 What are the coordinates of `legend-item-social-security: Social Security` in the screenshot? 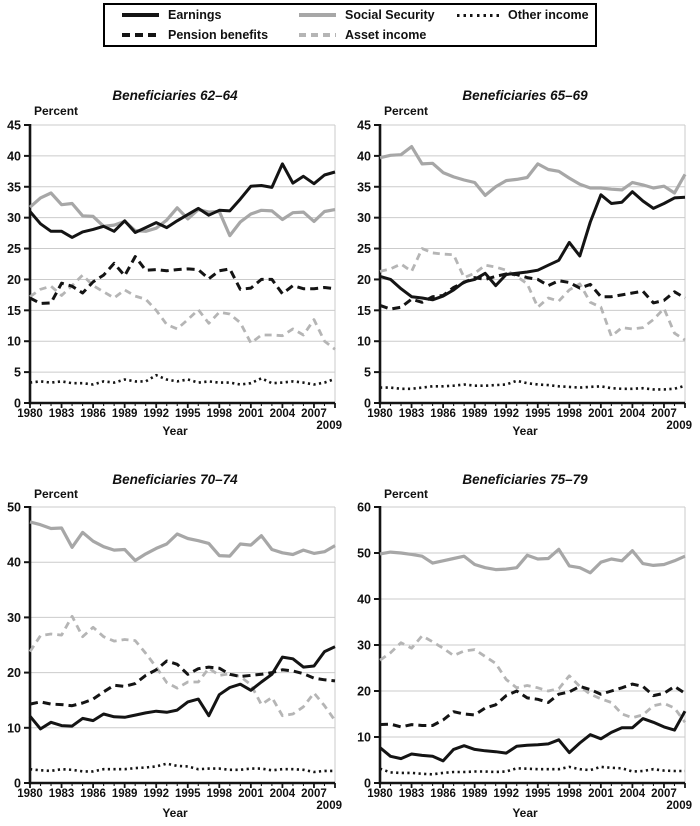 It's located at (378, 15).